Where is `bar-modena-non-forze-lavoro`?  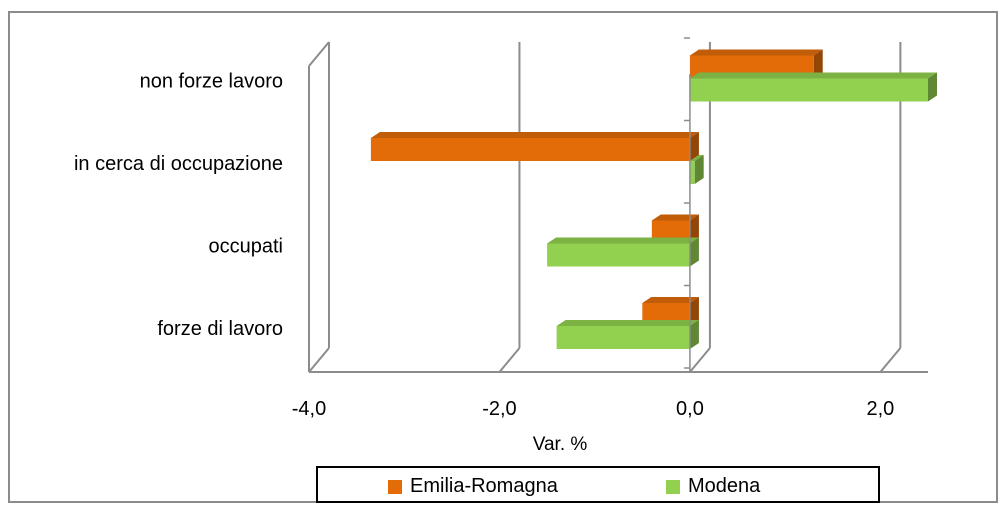 bar-modena-non-forze-lavoro is located at coordinates (813, 87).